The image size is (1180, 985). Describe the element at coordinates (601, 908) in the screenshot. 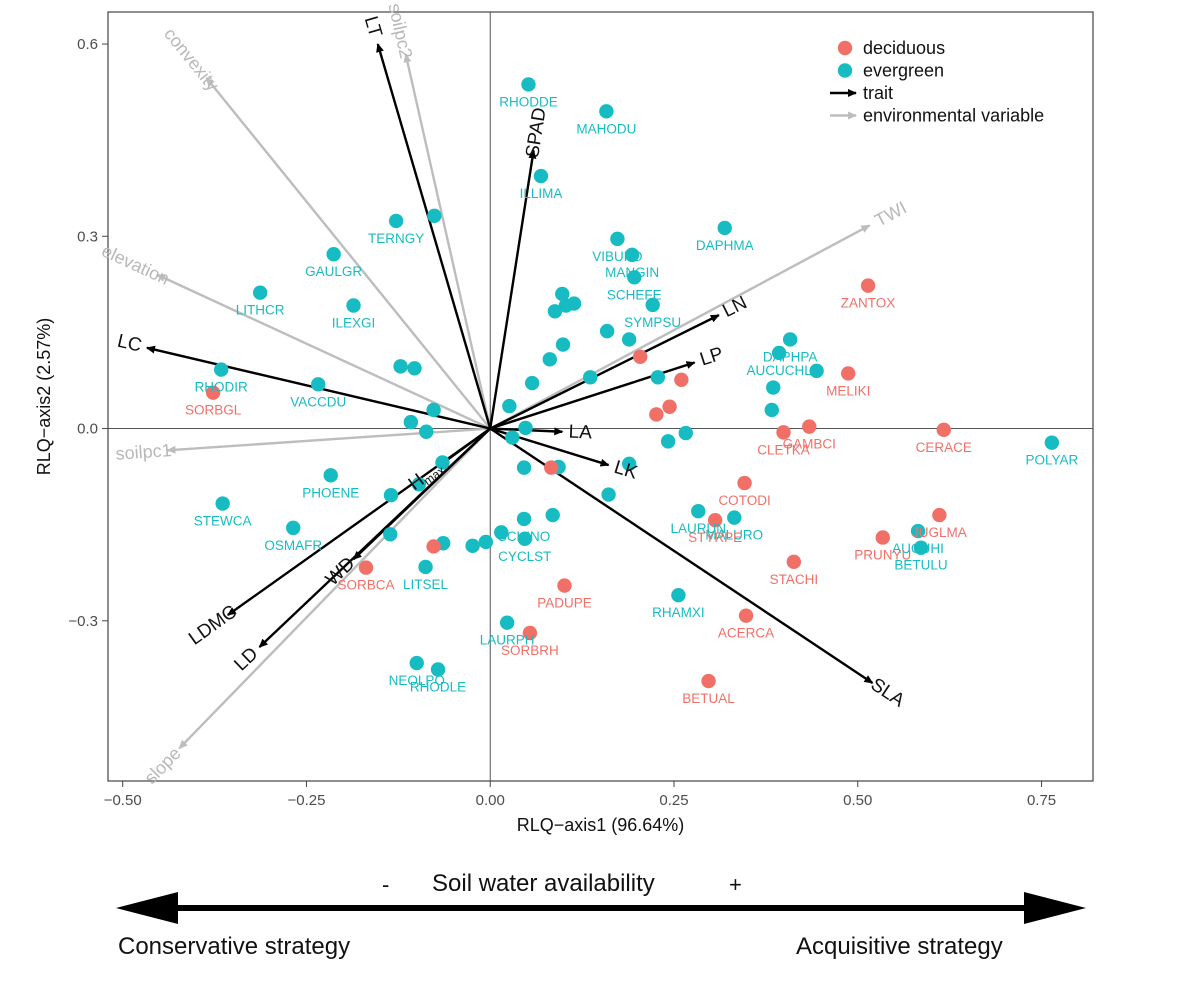

I see `double-arrow` at that location.